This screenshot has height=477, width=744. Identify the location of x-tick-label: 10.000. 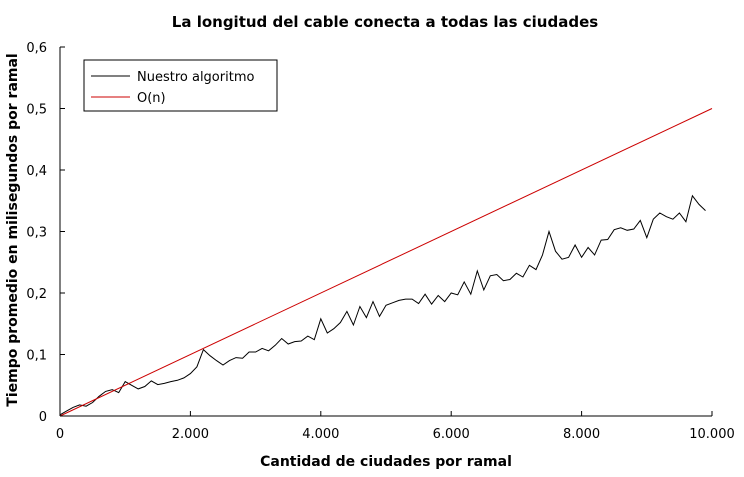
(712, 434).